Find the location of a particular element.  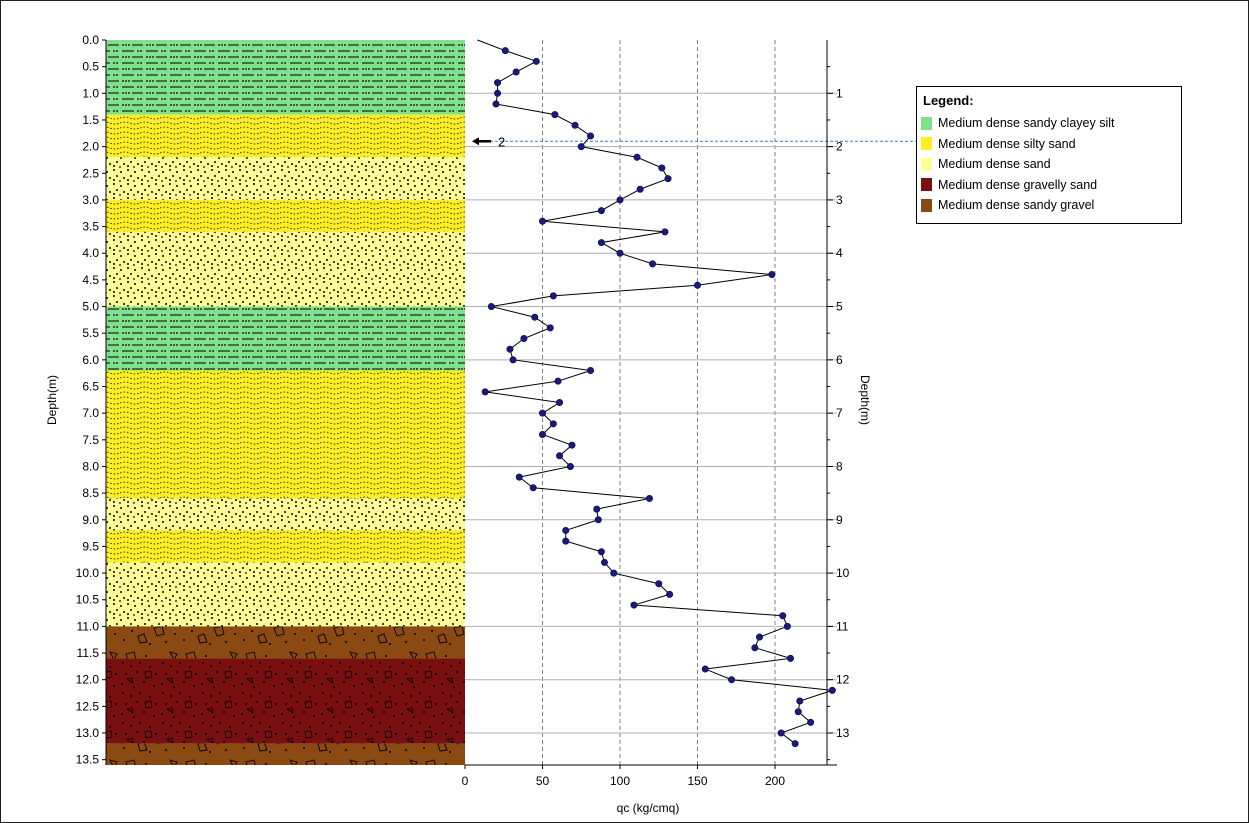

x-tick-label-1: 50 is located at coordinates (543, 781).